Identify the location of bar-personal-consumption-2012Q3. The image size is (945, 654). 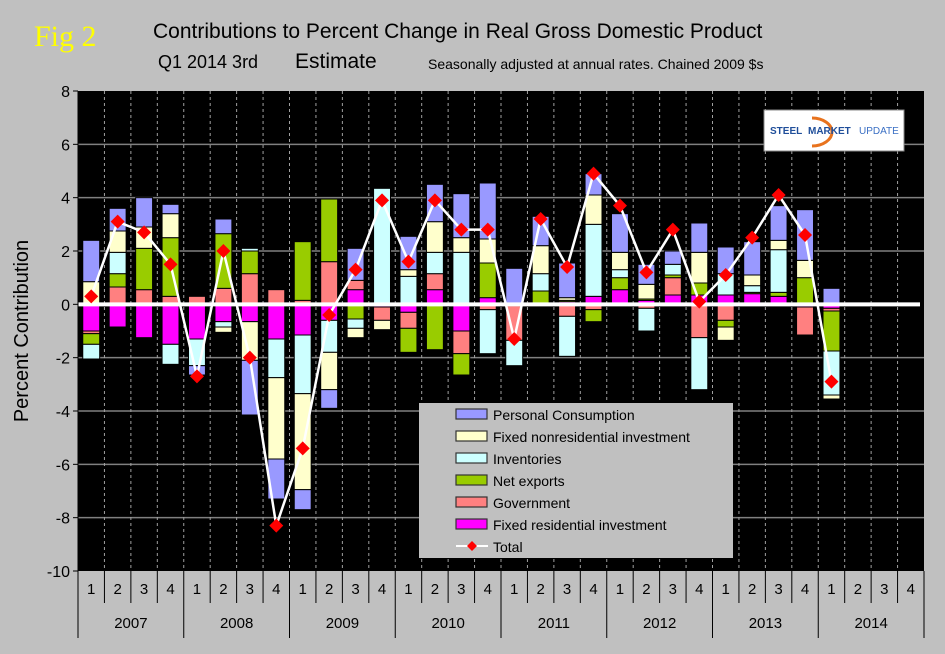
(672, 257).